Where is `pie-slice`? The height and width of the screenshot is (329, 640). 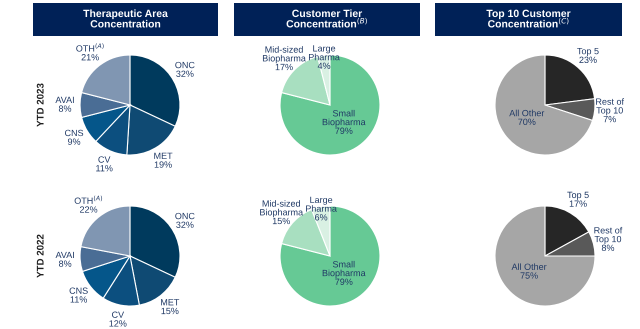
pie-slice is located at coordinates (545, 256).